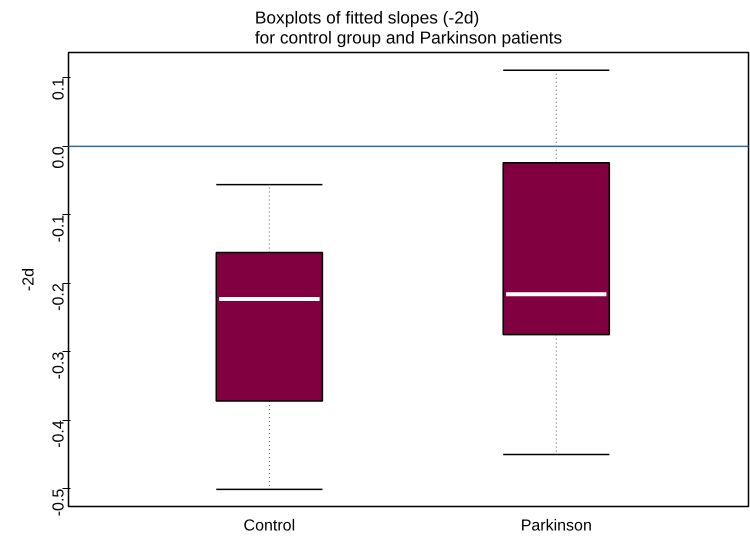  I want to click on x-tick-label: Control, so click(270, 526).